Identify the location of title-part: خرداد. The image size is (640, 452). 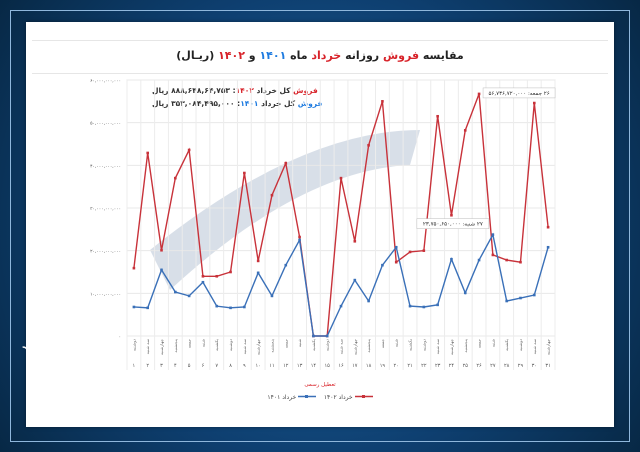
(326, 55).